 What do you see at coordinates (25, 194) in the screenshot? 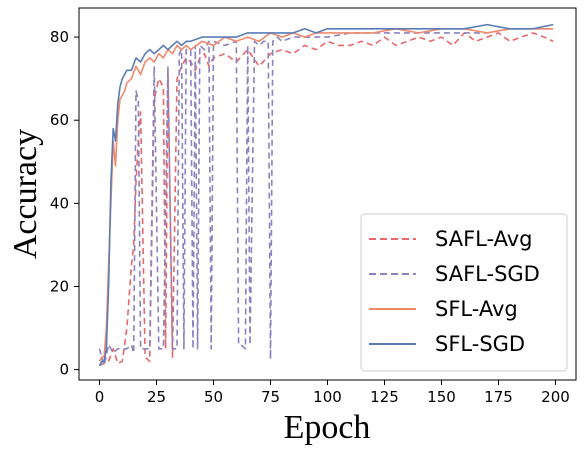
I see `y-axis-label: Accuracy` at bounding box center [25, 194].